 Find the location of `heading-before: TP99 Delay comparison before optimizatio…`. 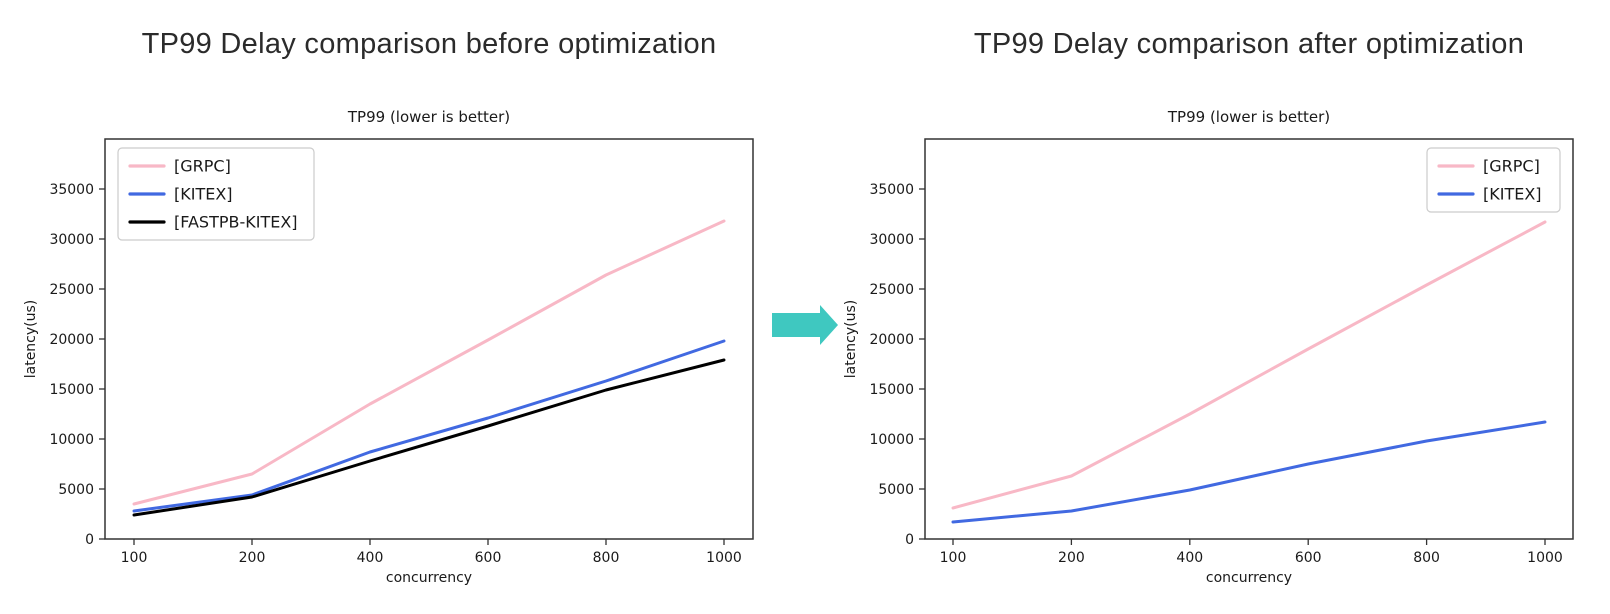

heading-before: TP99 Delay comparison before optimizatio… is located at coordinates (429, 44).